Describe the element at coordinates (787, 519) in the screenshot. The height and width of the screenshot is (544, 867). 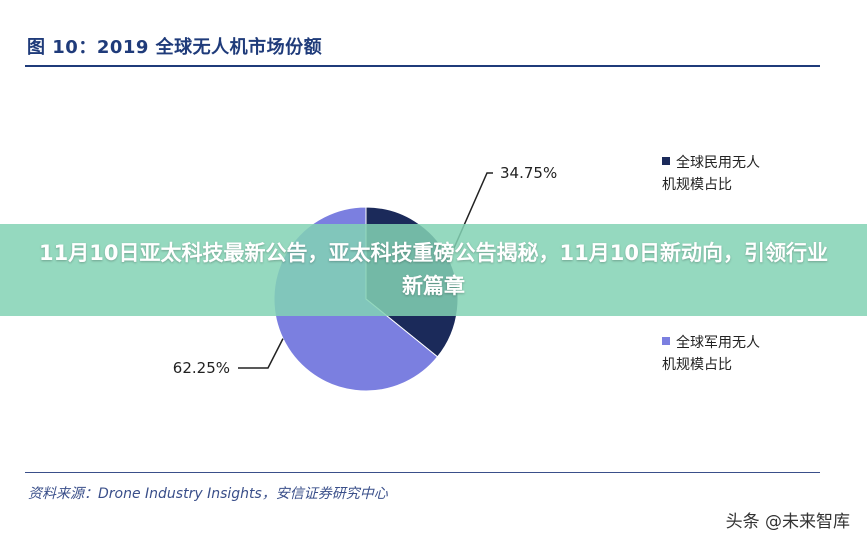
I see `watermark-text: 头条 @未来智库` at that location.